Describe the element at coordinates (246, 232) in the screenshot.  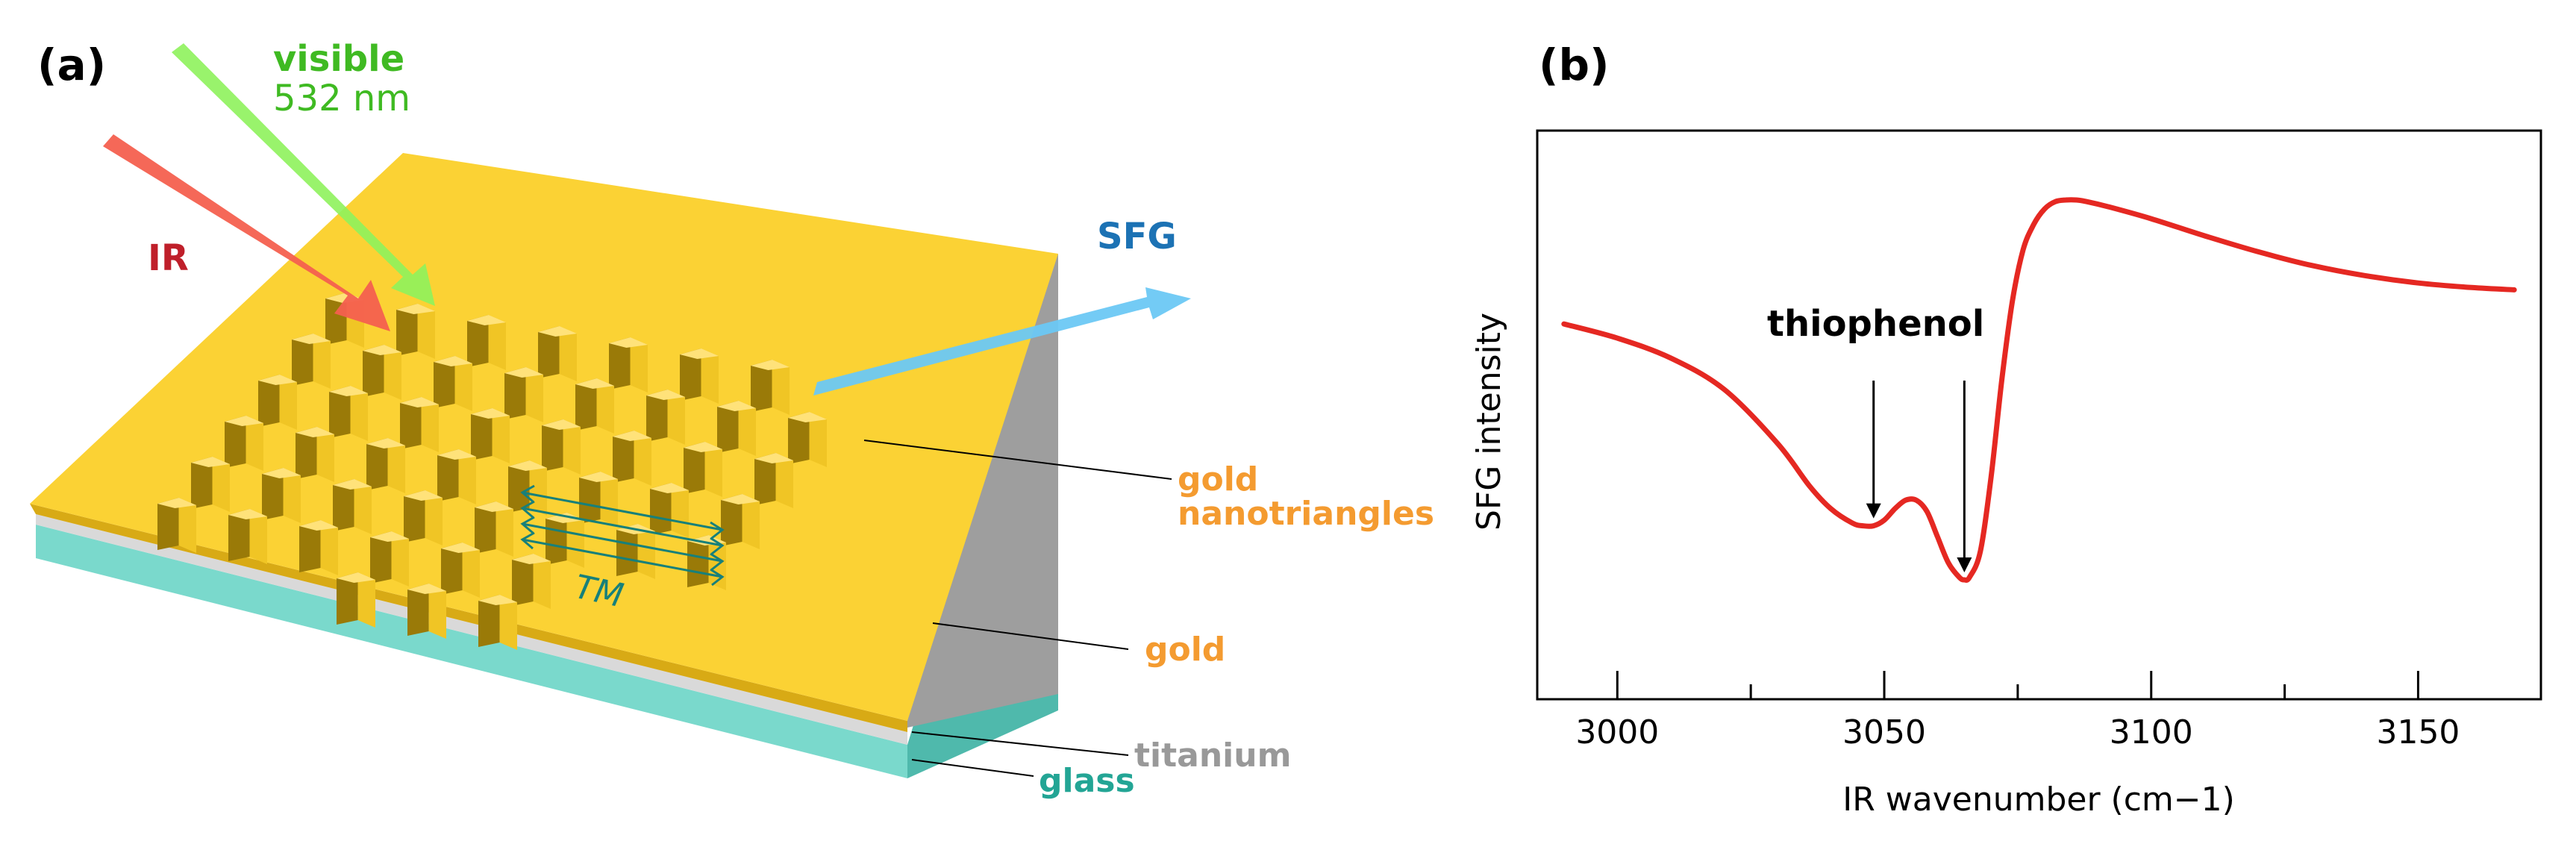
I see `ir-beam` at that location.